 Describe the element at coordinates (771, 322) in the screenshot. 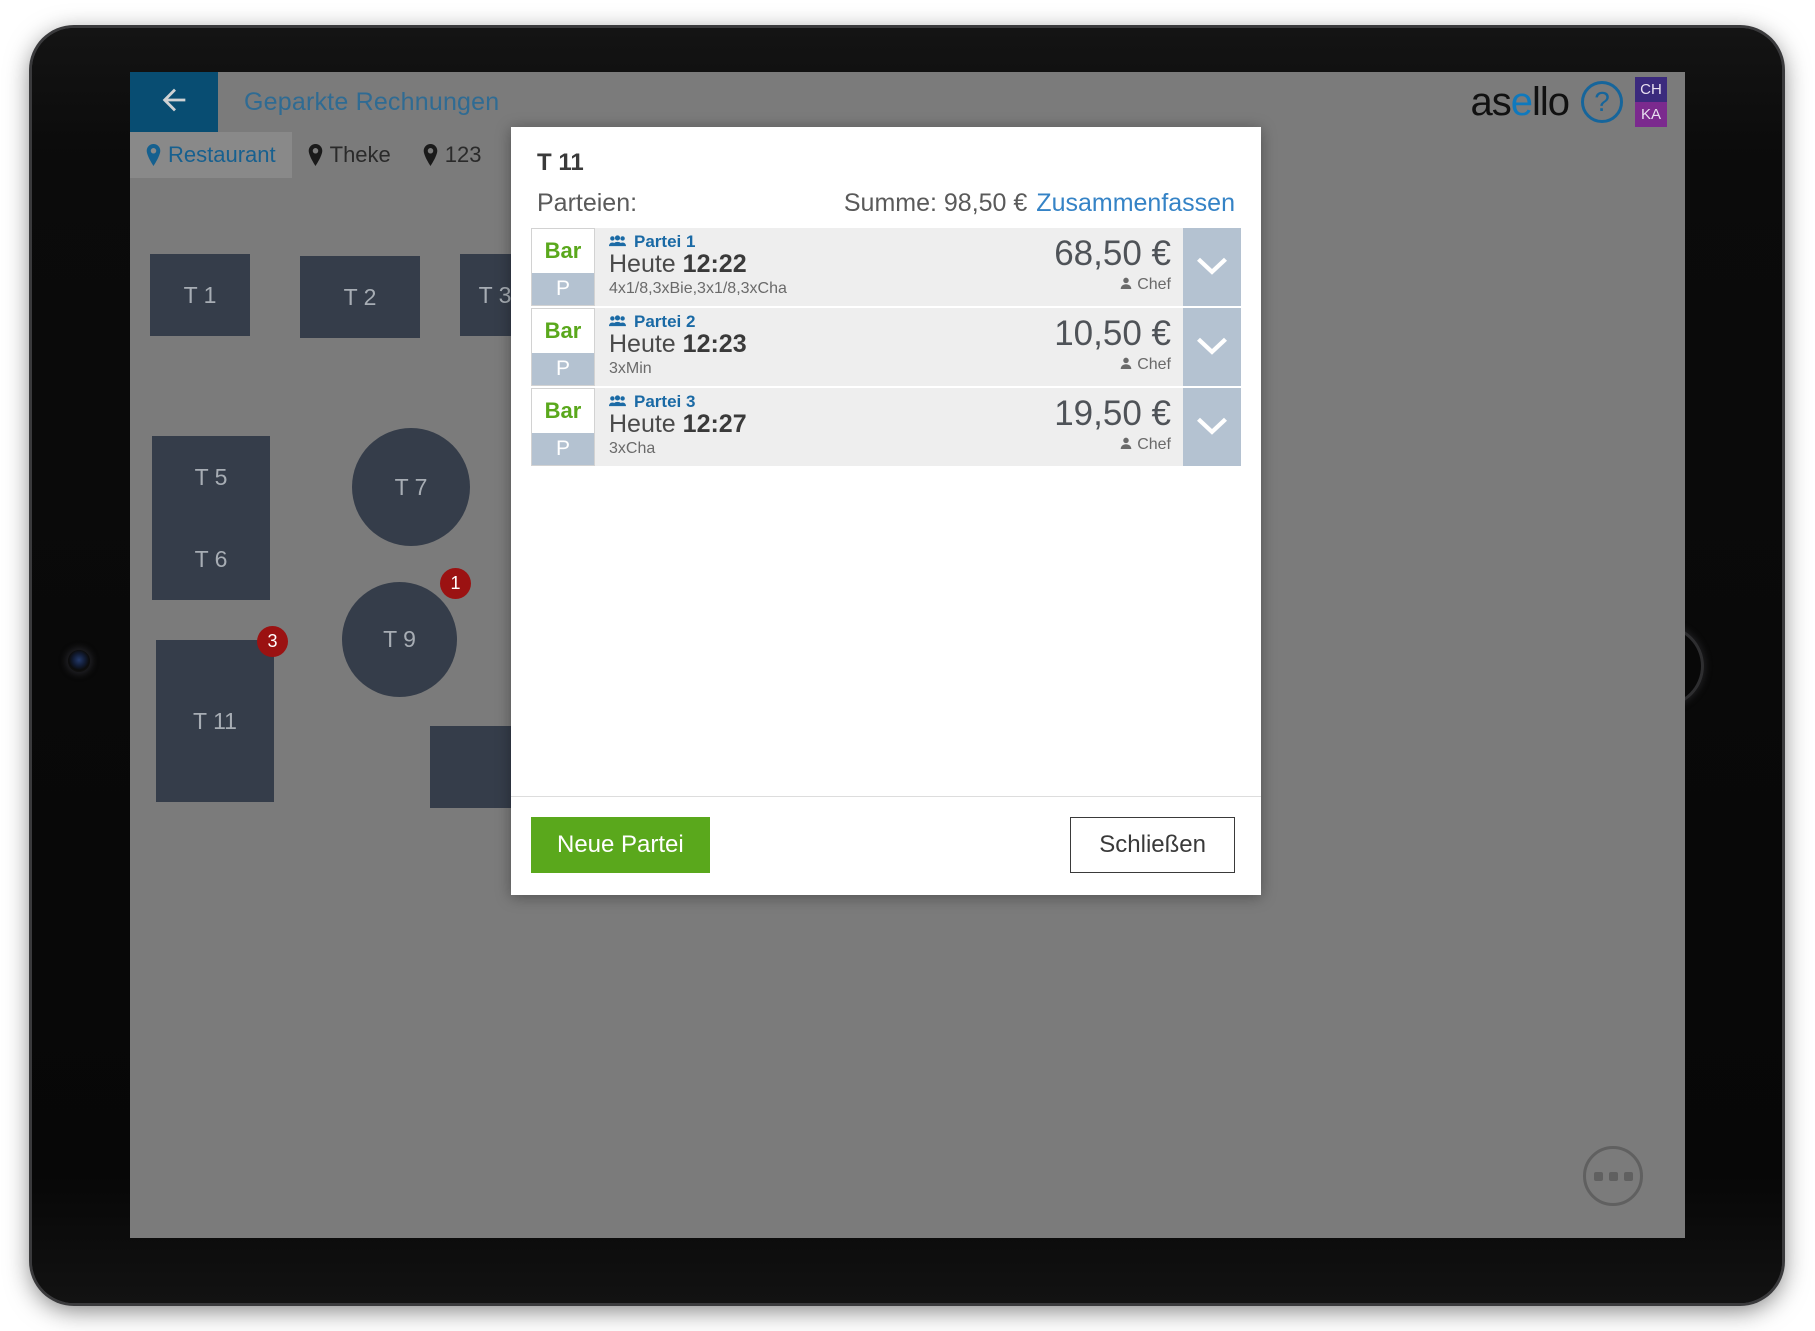

I see `party-name-row: Partei 2` at that location.